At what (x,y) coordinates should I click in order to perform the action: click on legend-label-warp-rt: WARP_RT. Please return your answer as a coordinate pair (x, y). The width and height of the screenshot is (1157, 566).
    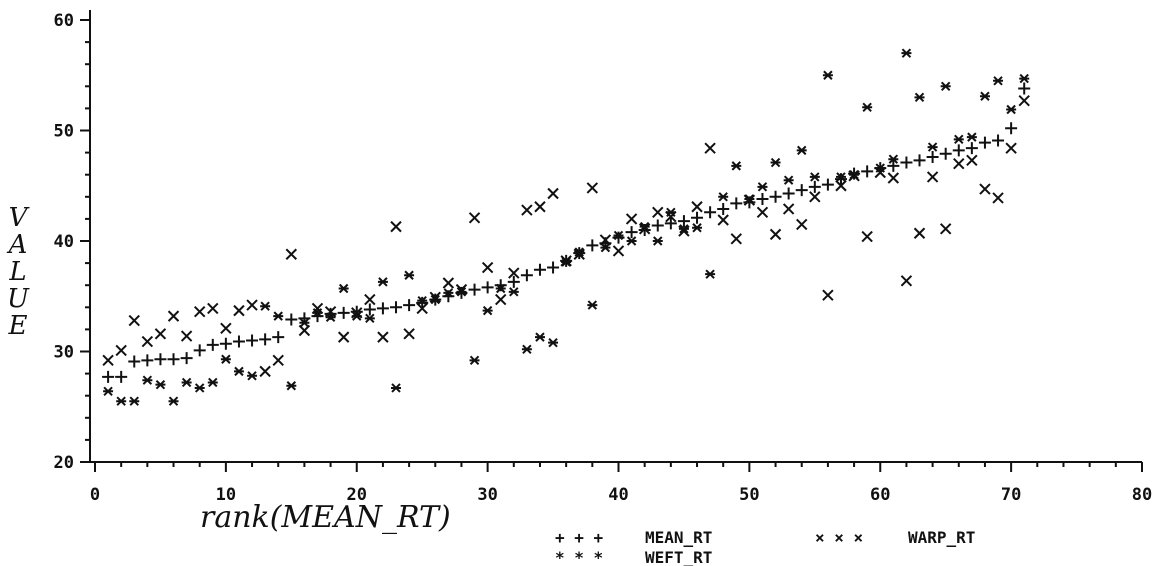
    Looking at the image, I should click on (941, 537).